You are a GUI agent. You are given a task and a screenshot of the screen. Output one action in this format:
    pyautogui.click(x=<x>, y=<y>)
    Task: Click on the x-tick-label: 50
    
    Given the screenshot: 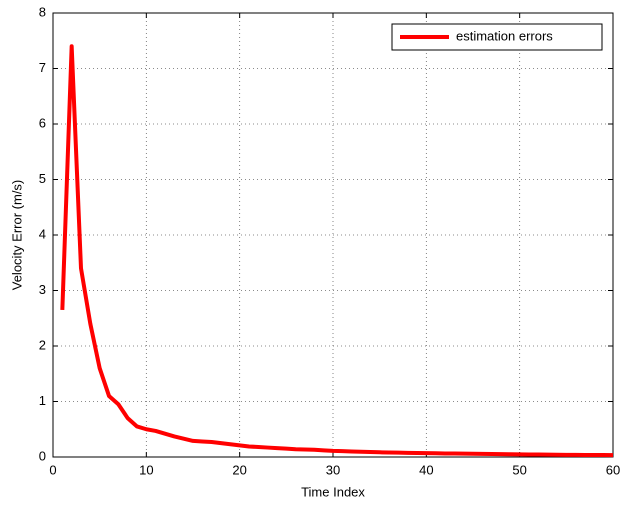 What is the action you would take?
    pyautogui.click(x=519, y=469)
    